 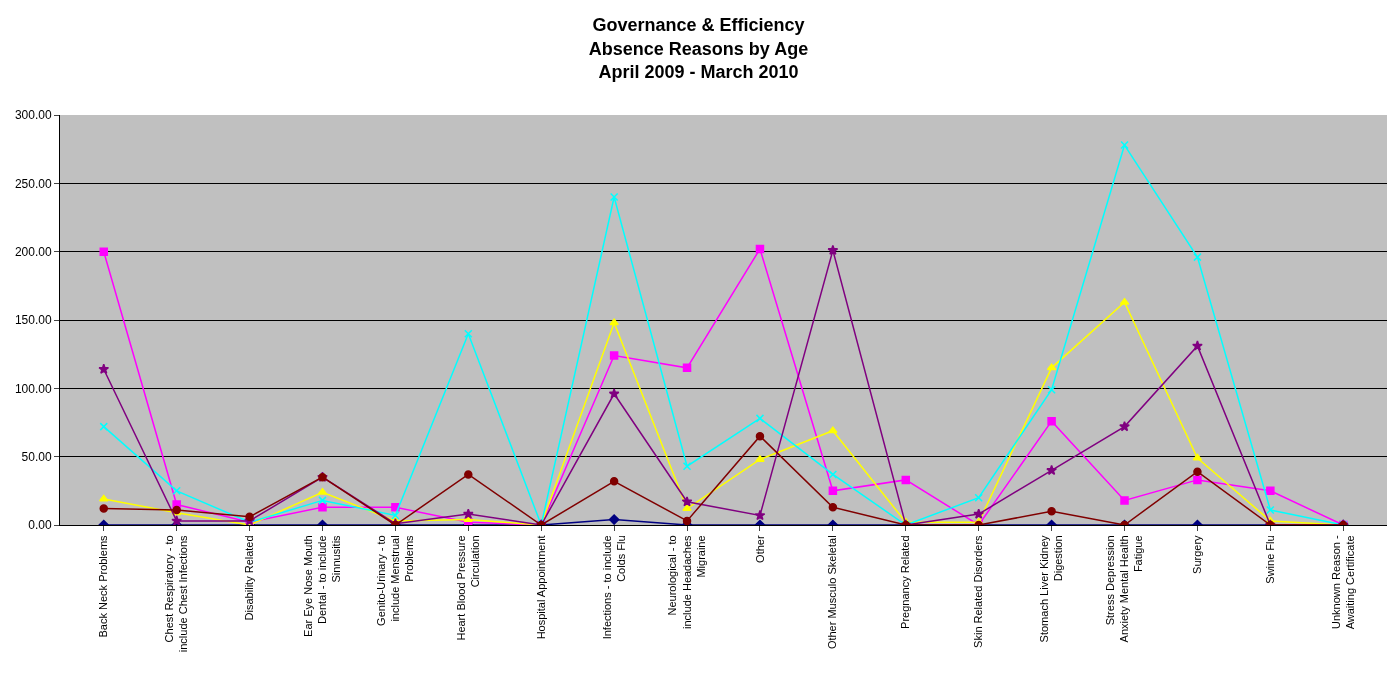 I want to click on y-tick-label: 100.00, so click(x=33, y=388).